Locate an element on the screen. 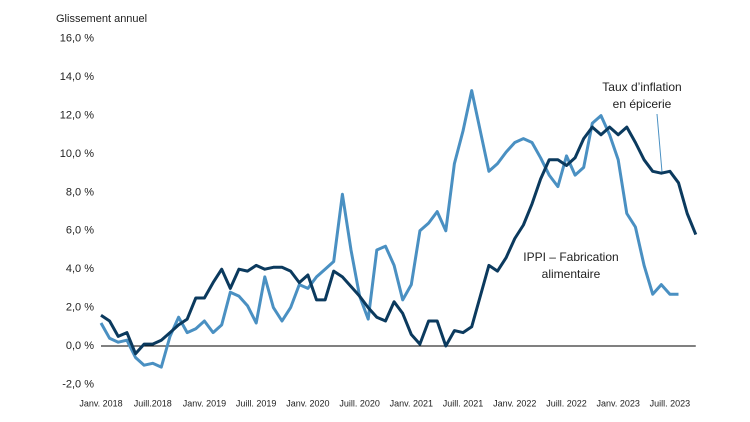 The image size is (750, 422). y-tick-label: 10,0 % is located at coordinates (77, 154).